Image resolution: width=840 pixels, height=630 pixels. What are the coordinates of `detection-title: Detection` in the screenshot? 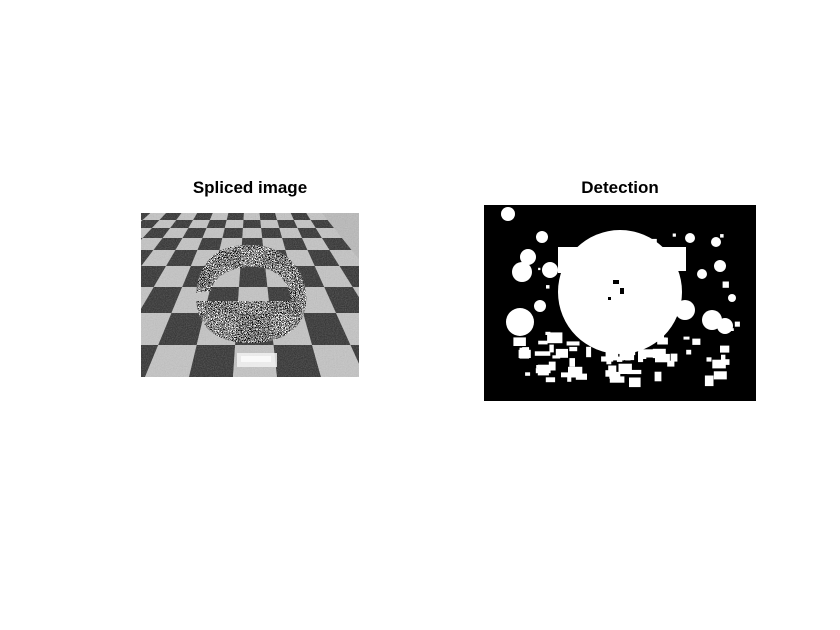 It's located at (620, 187).